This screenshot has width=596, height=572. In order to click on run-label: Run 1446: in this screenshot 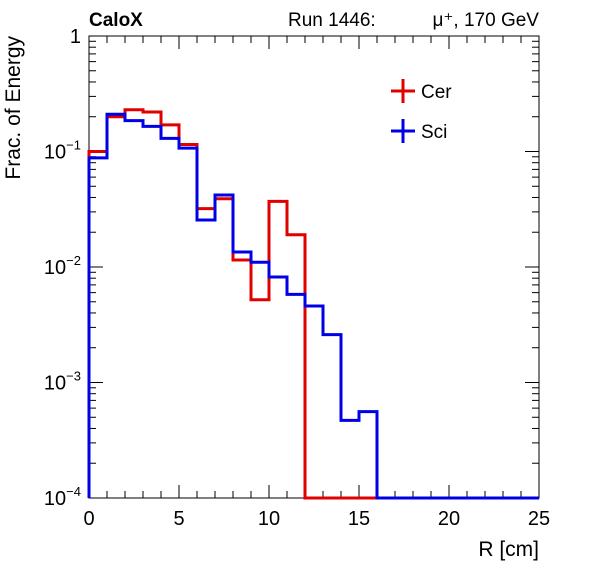, I will do `click(332, 20)`.